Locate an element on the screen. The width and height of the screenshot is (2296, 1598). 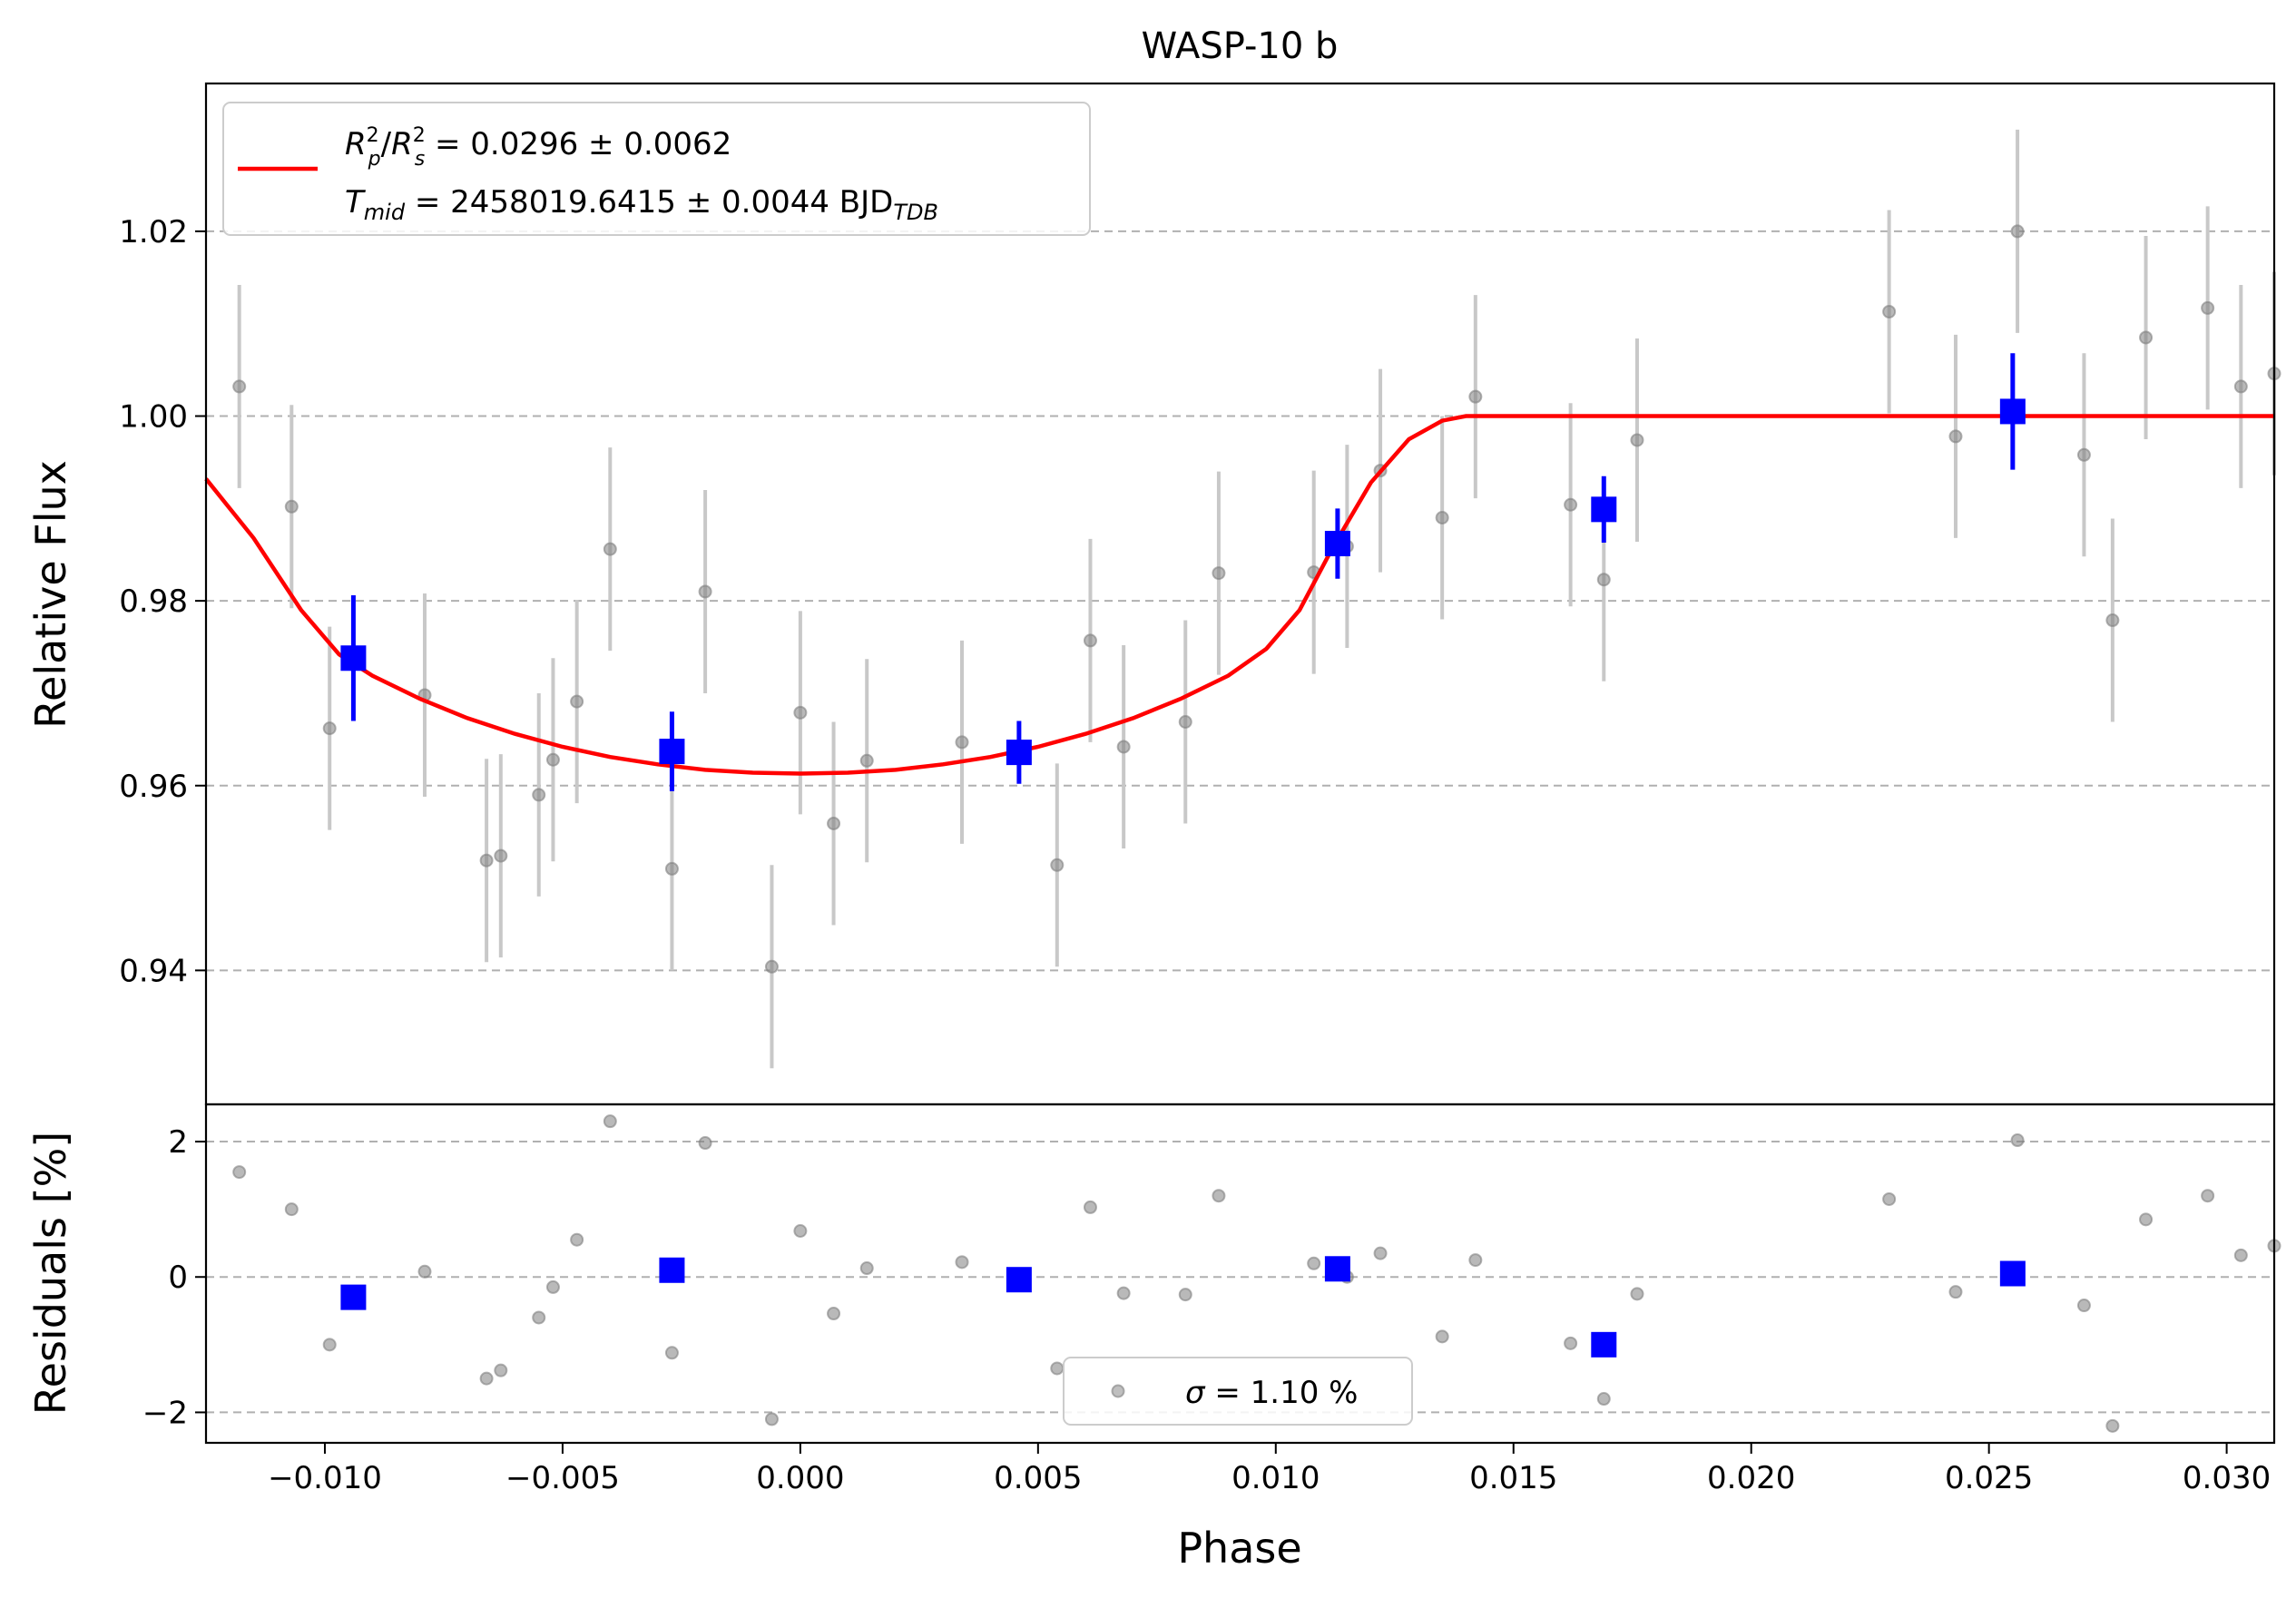
main-y-axis-title: Relative Flux is located at coordinates (50, 594).